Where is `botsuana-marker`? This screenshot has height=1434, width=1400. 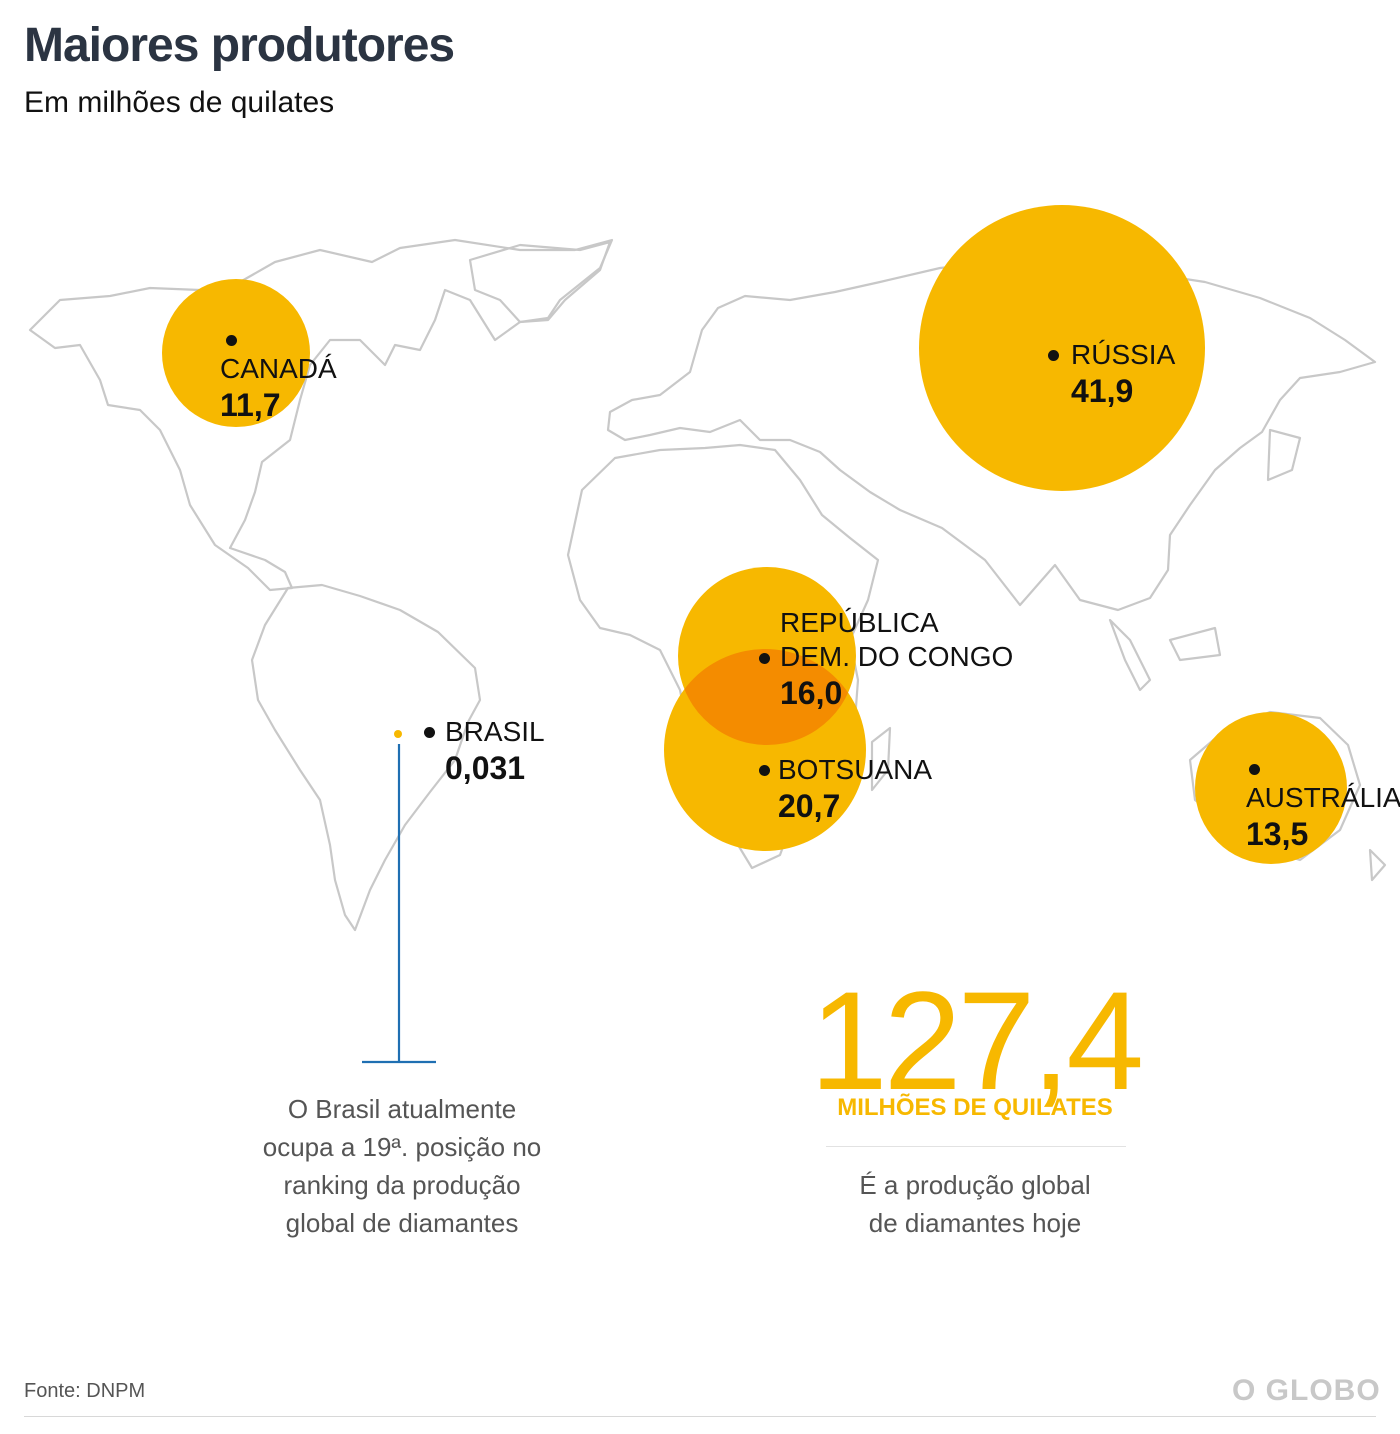 botsuana-marker is located at coordinates (764, 770).